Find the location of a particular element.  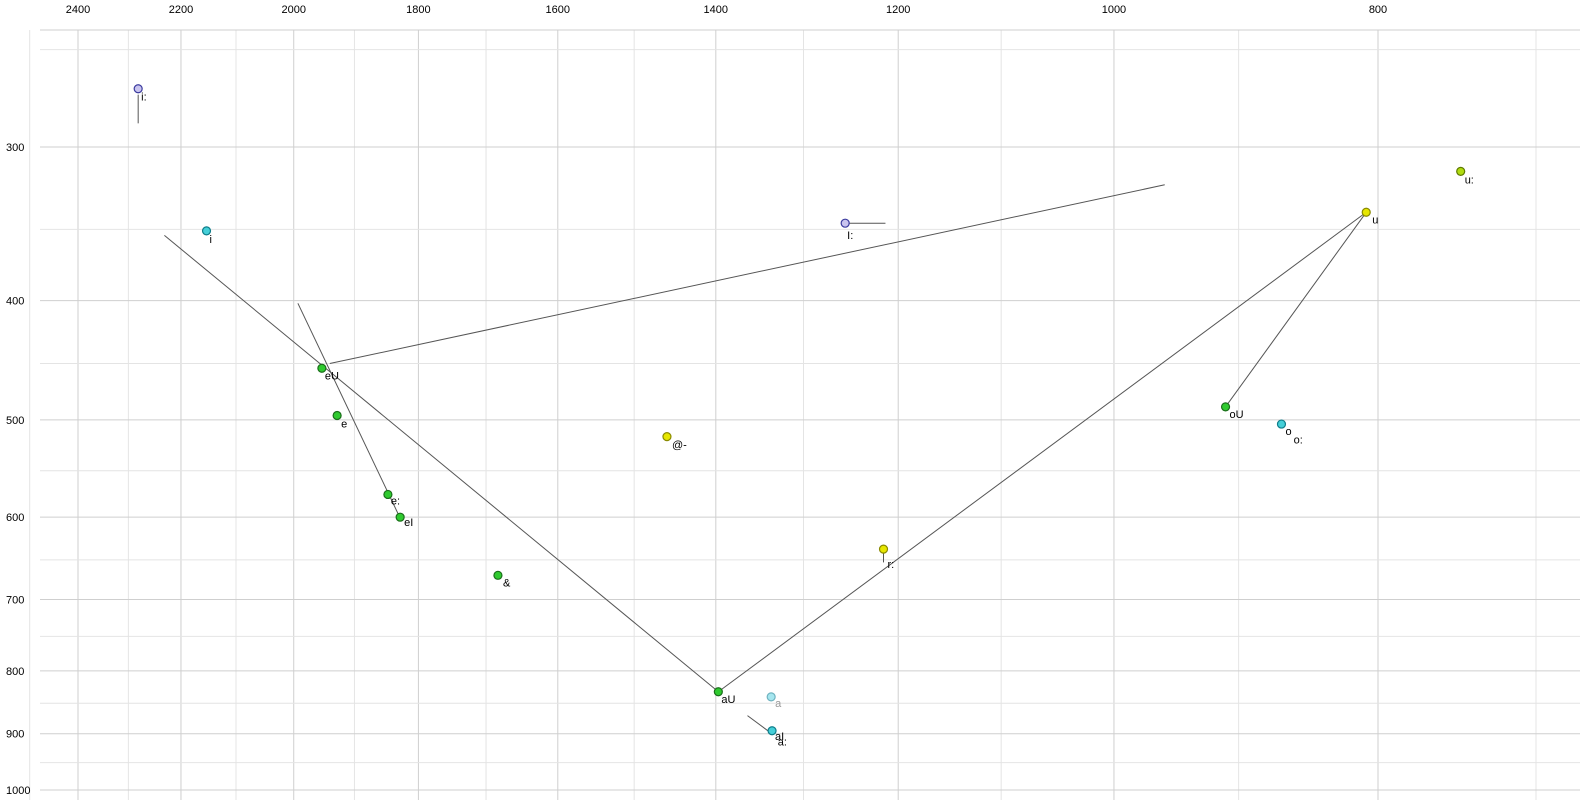

vowel-point-o is located at coordinates (1281, 424).